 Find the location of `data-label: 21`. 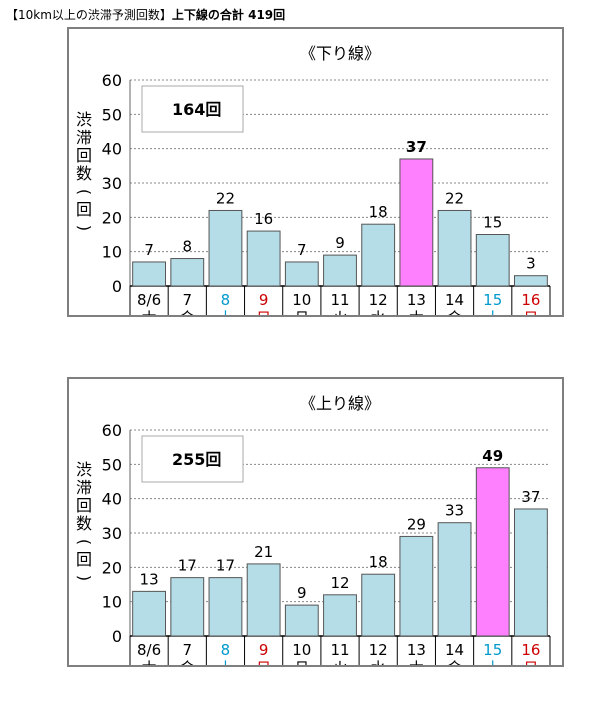

data-label: 21 is located at coordinates (263, 552).